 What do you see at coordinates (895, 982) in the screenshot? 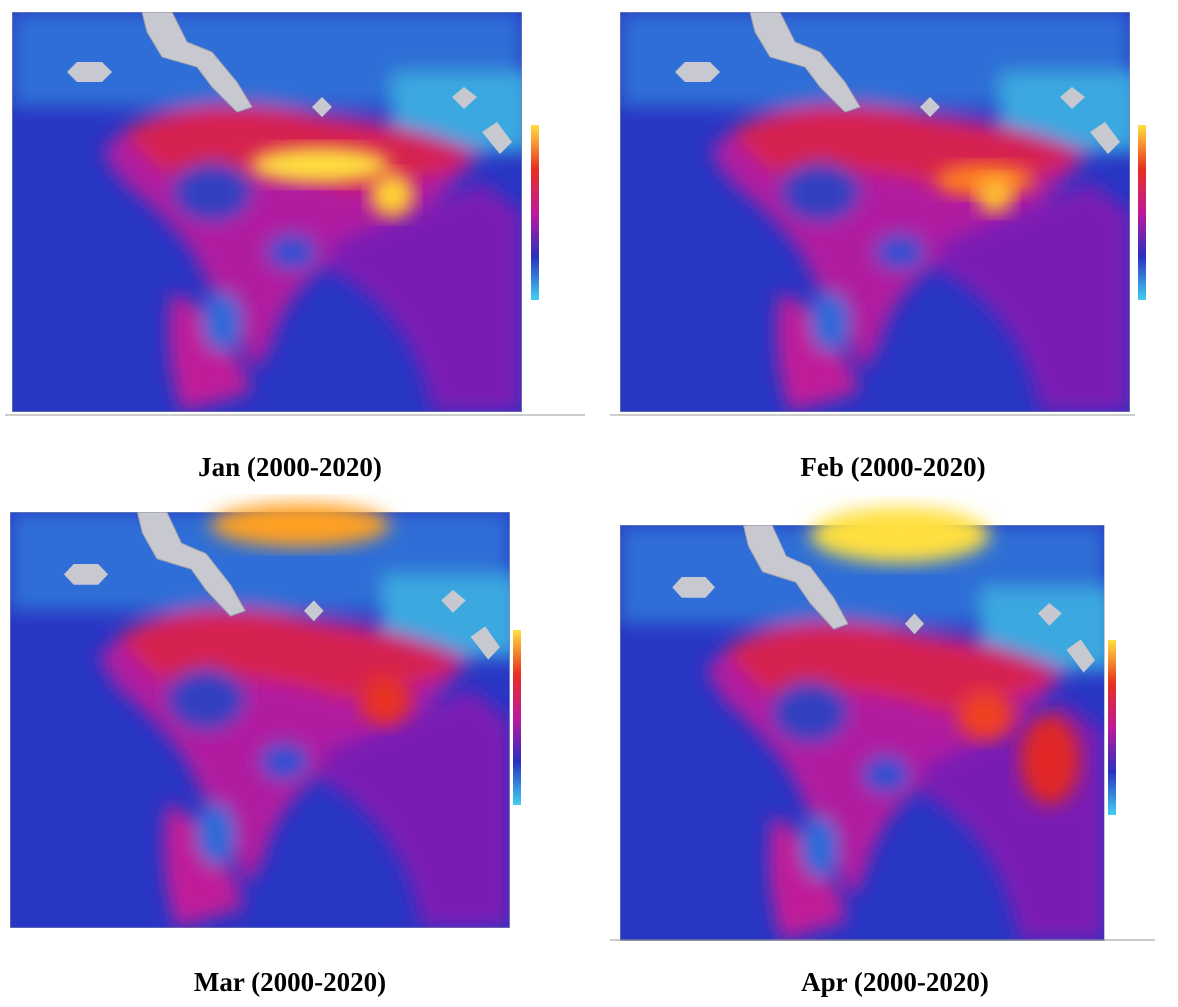
I see `caption: Apr (2000-2020)` at bounding box center [895, 982].